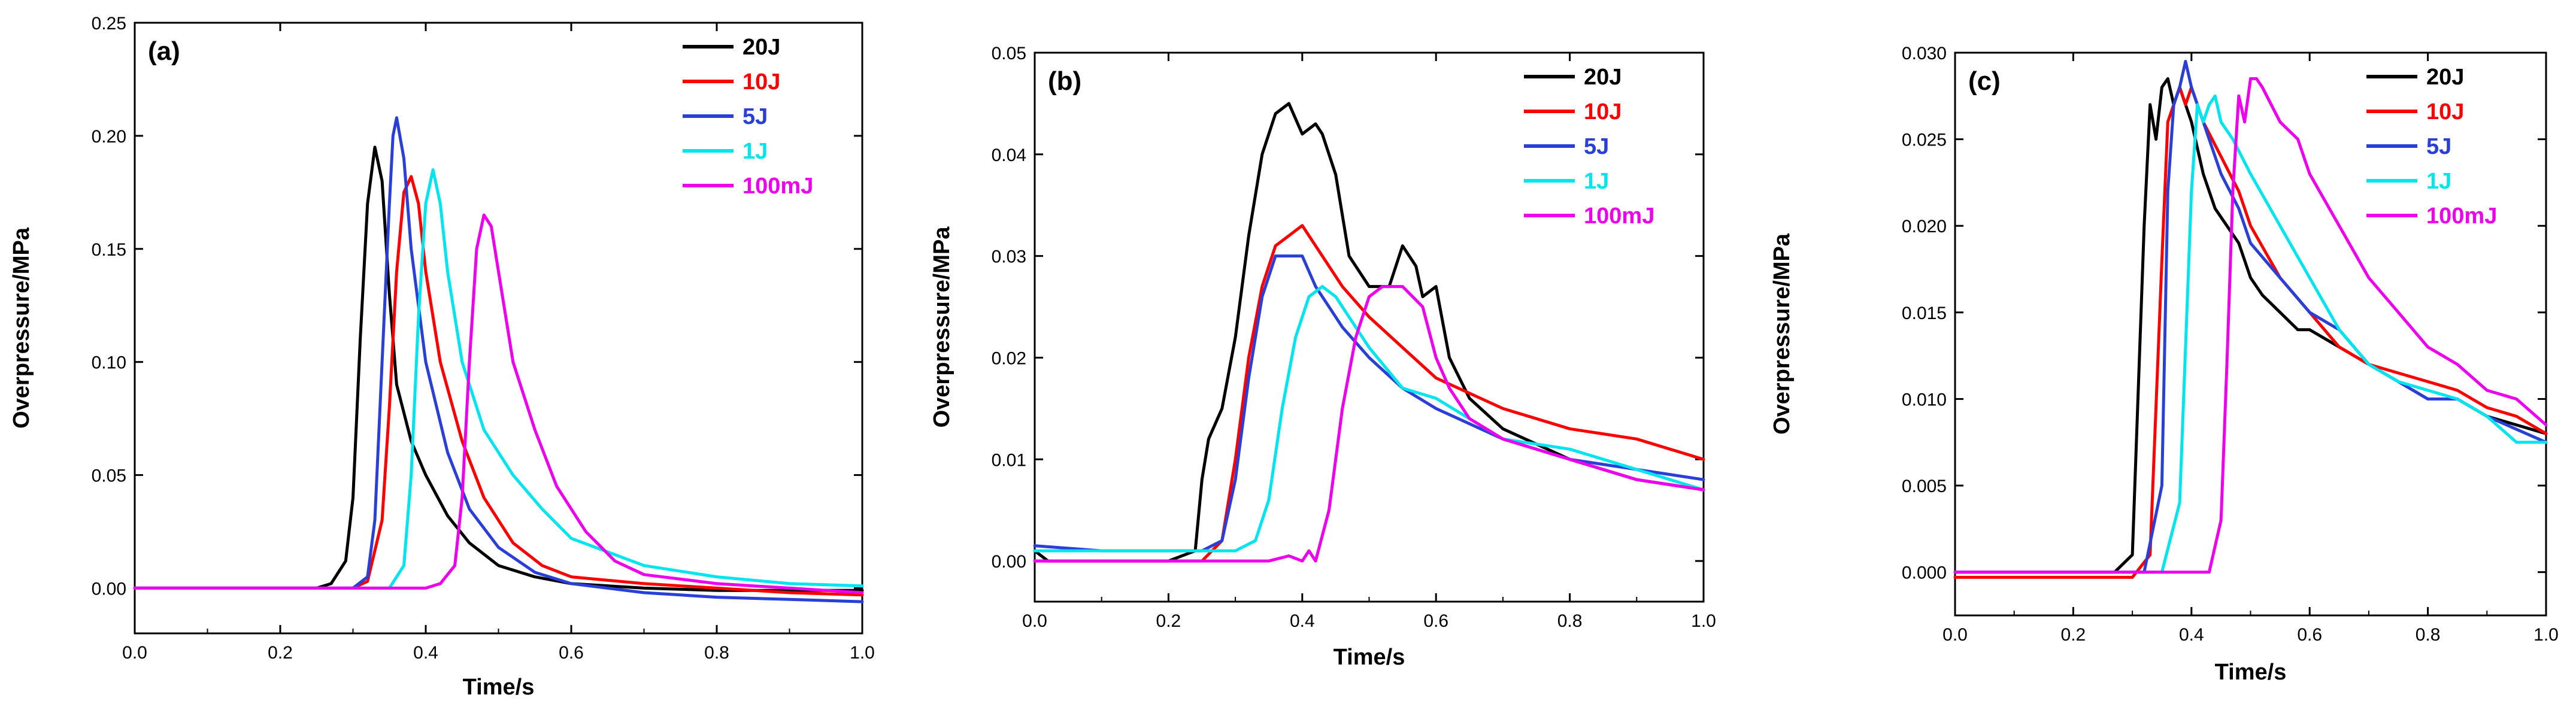  I want to click on y-tick-label: 0.15, so click(109, 250).